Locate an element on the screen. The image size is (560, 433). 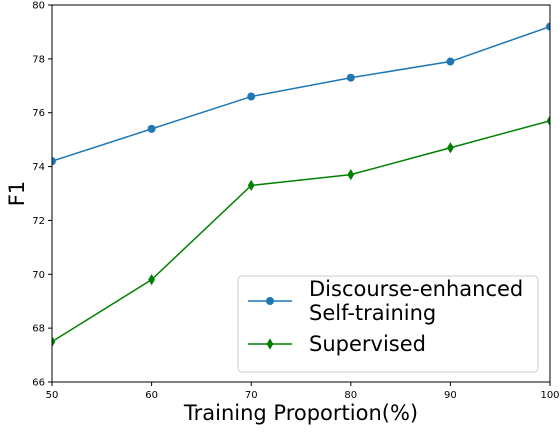
y-tick-label: 78 is located at coordinates (38, 59).